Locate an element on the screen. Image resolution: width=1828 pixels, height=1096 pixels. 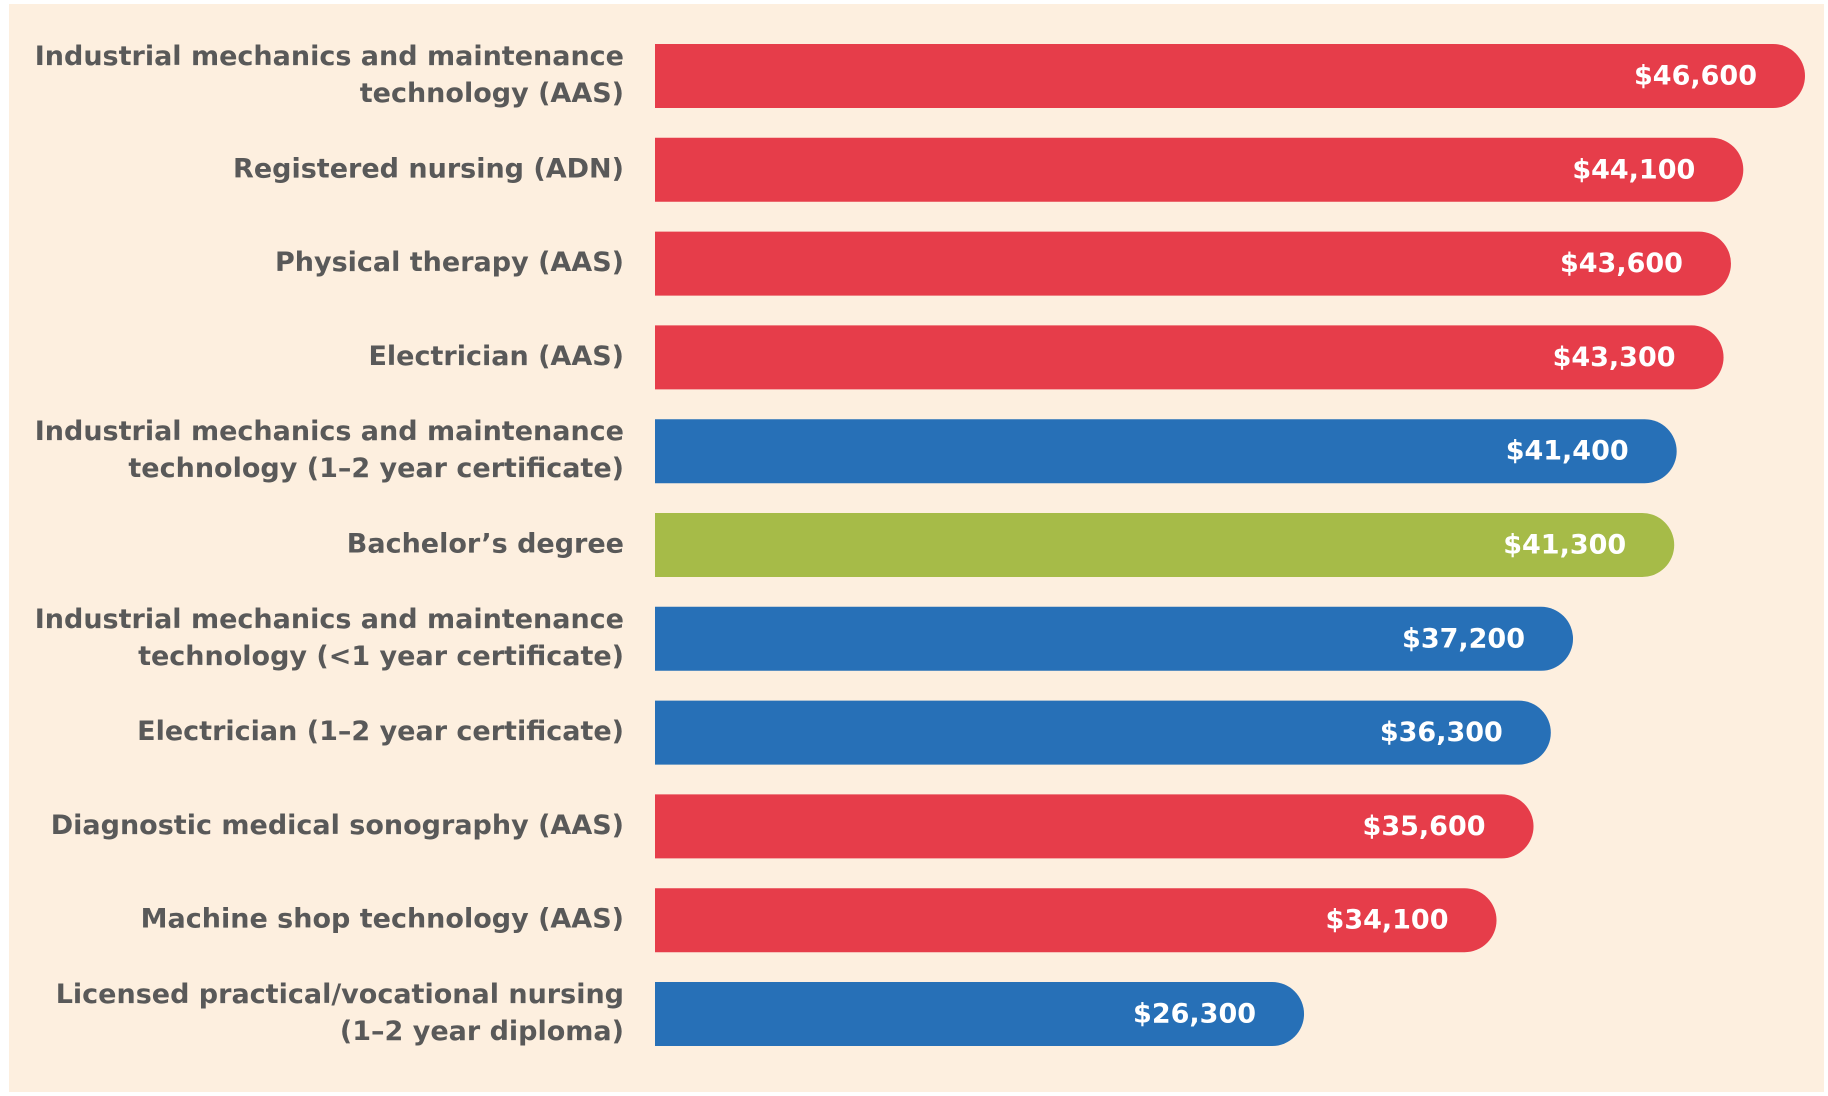
value-label: $37,200 is located at coordinates (1463, 638).